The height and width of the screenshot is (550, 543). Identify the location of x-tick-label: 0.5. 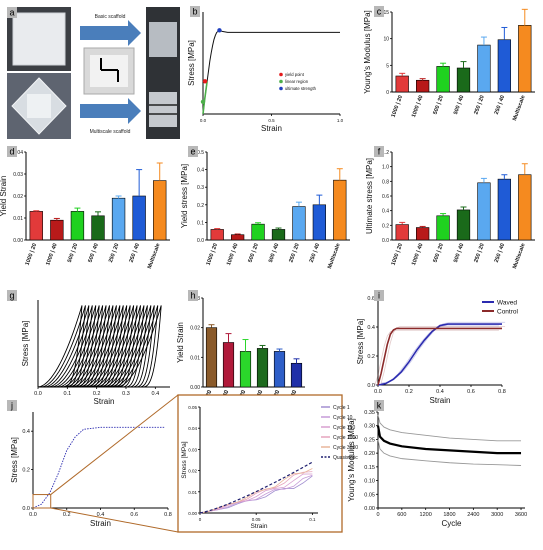
(271, 120).